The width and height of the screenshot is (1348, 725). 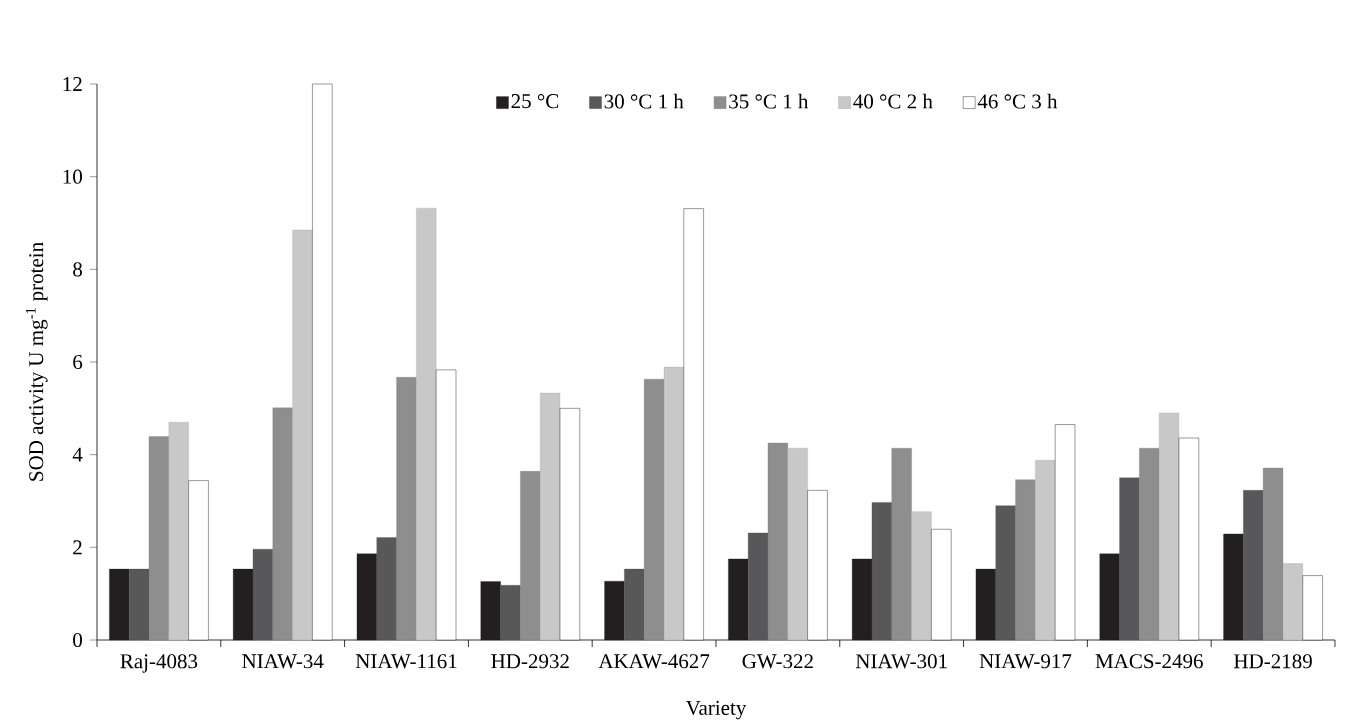 I want to click on legend-label: 30 °C 1 h, so click(x=644, y=101).